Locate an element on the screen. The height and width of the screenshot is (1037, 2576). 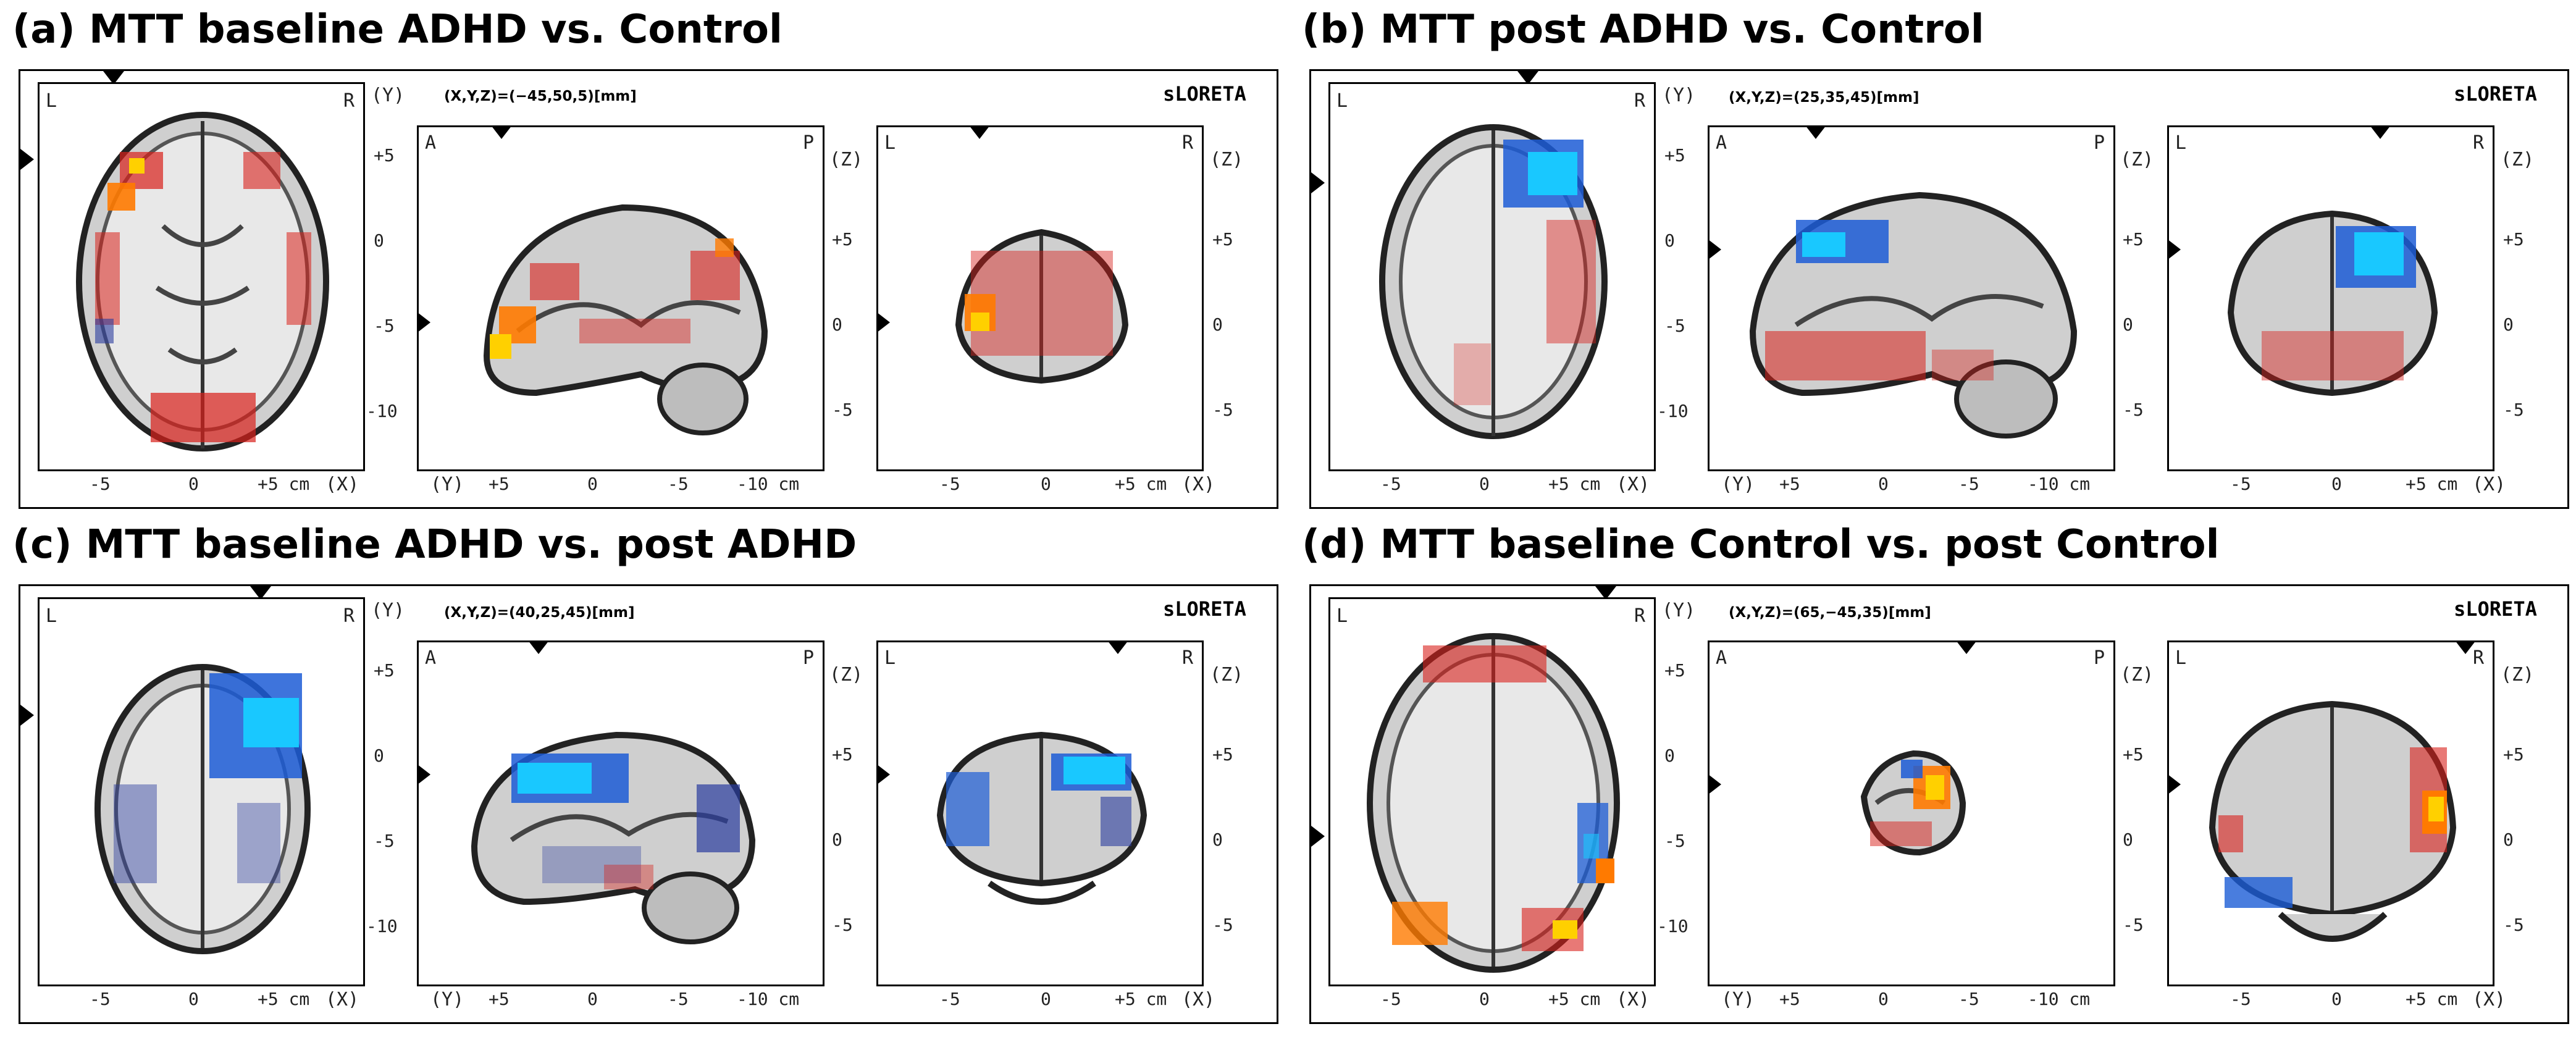
panel-c-axial-view: L R is located at coordinates (201, 791).